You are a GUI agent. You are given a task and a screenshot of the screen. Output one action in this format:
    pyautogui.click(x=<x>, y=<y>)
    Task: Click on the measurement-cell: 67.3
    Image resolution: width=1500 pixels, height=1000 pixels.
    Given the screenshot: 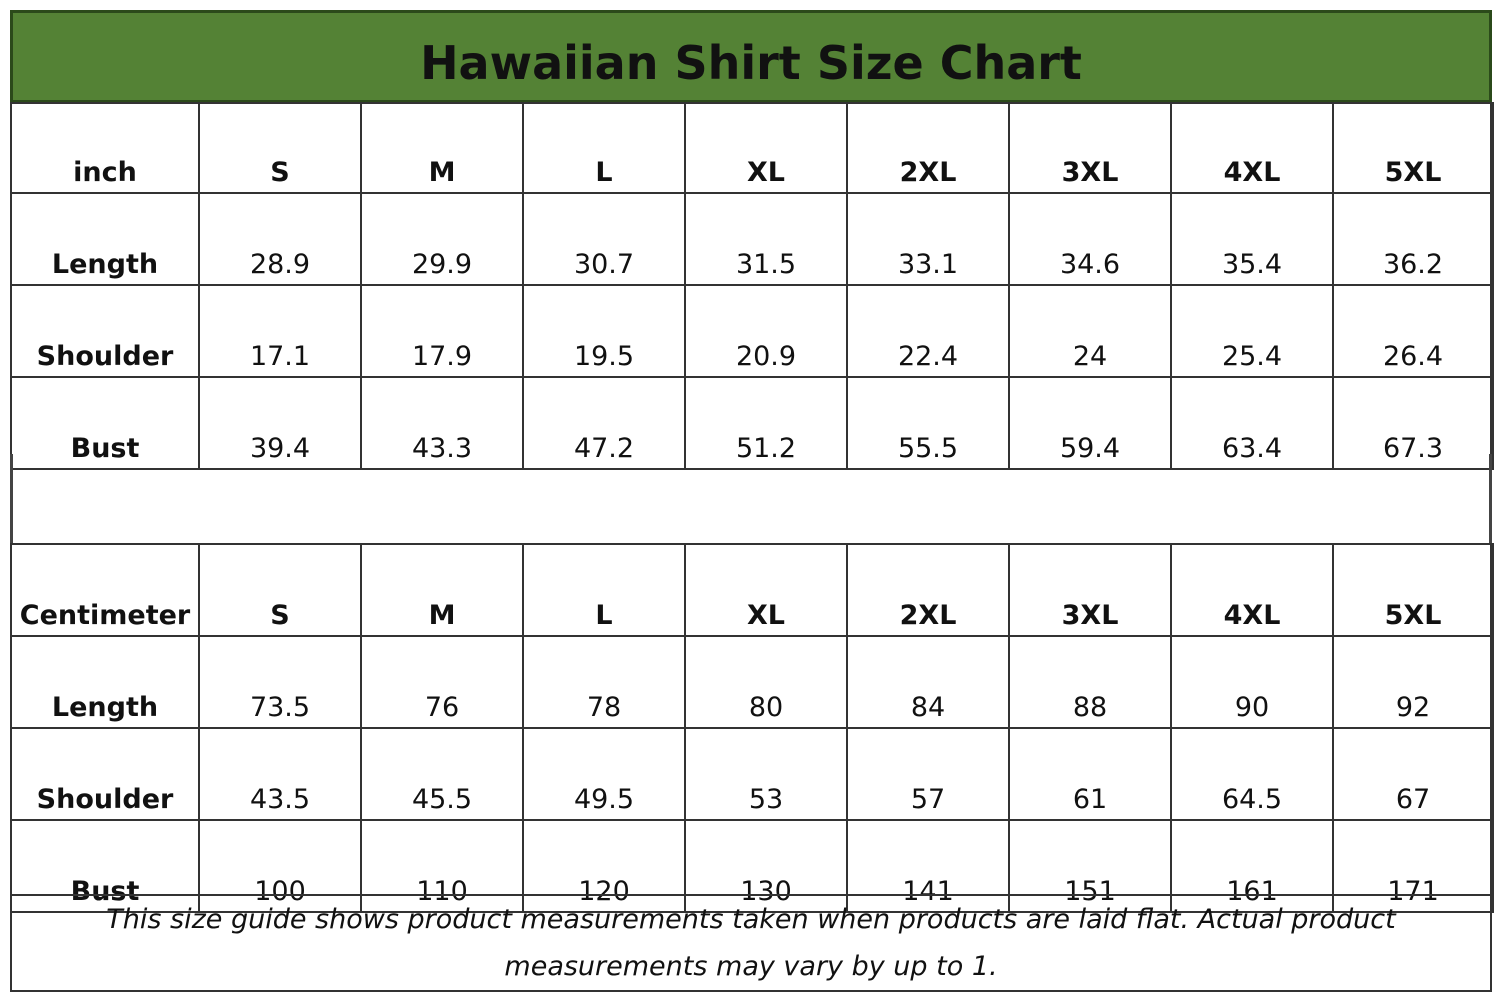 What is the action you would take?
    pyautogui.click(x=1413, y=423)
    